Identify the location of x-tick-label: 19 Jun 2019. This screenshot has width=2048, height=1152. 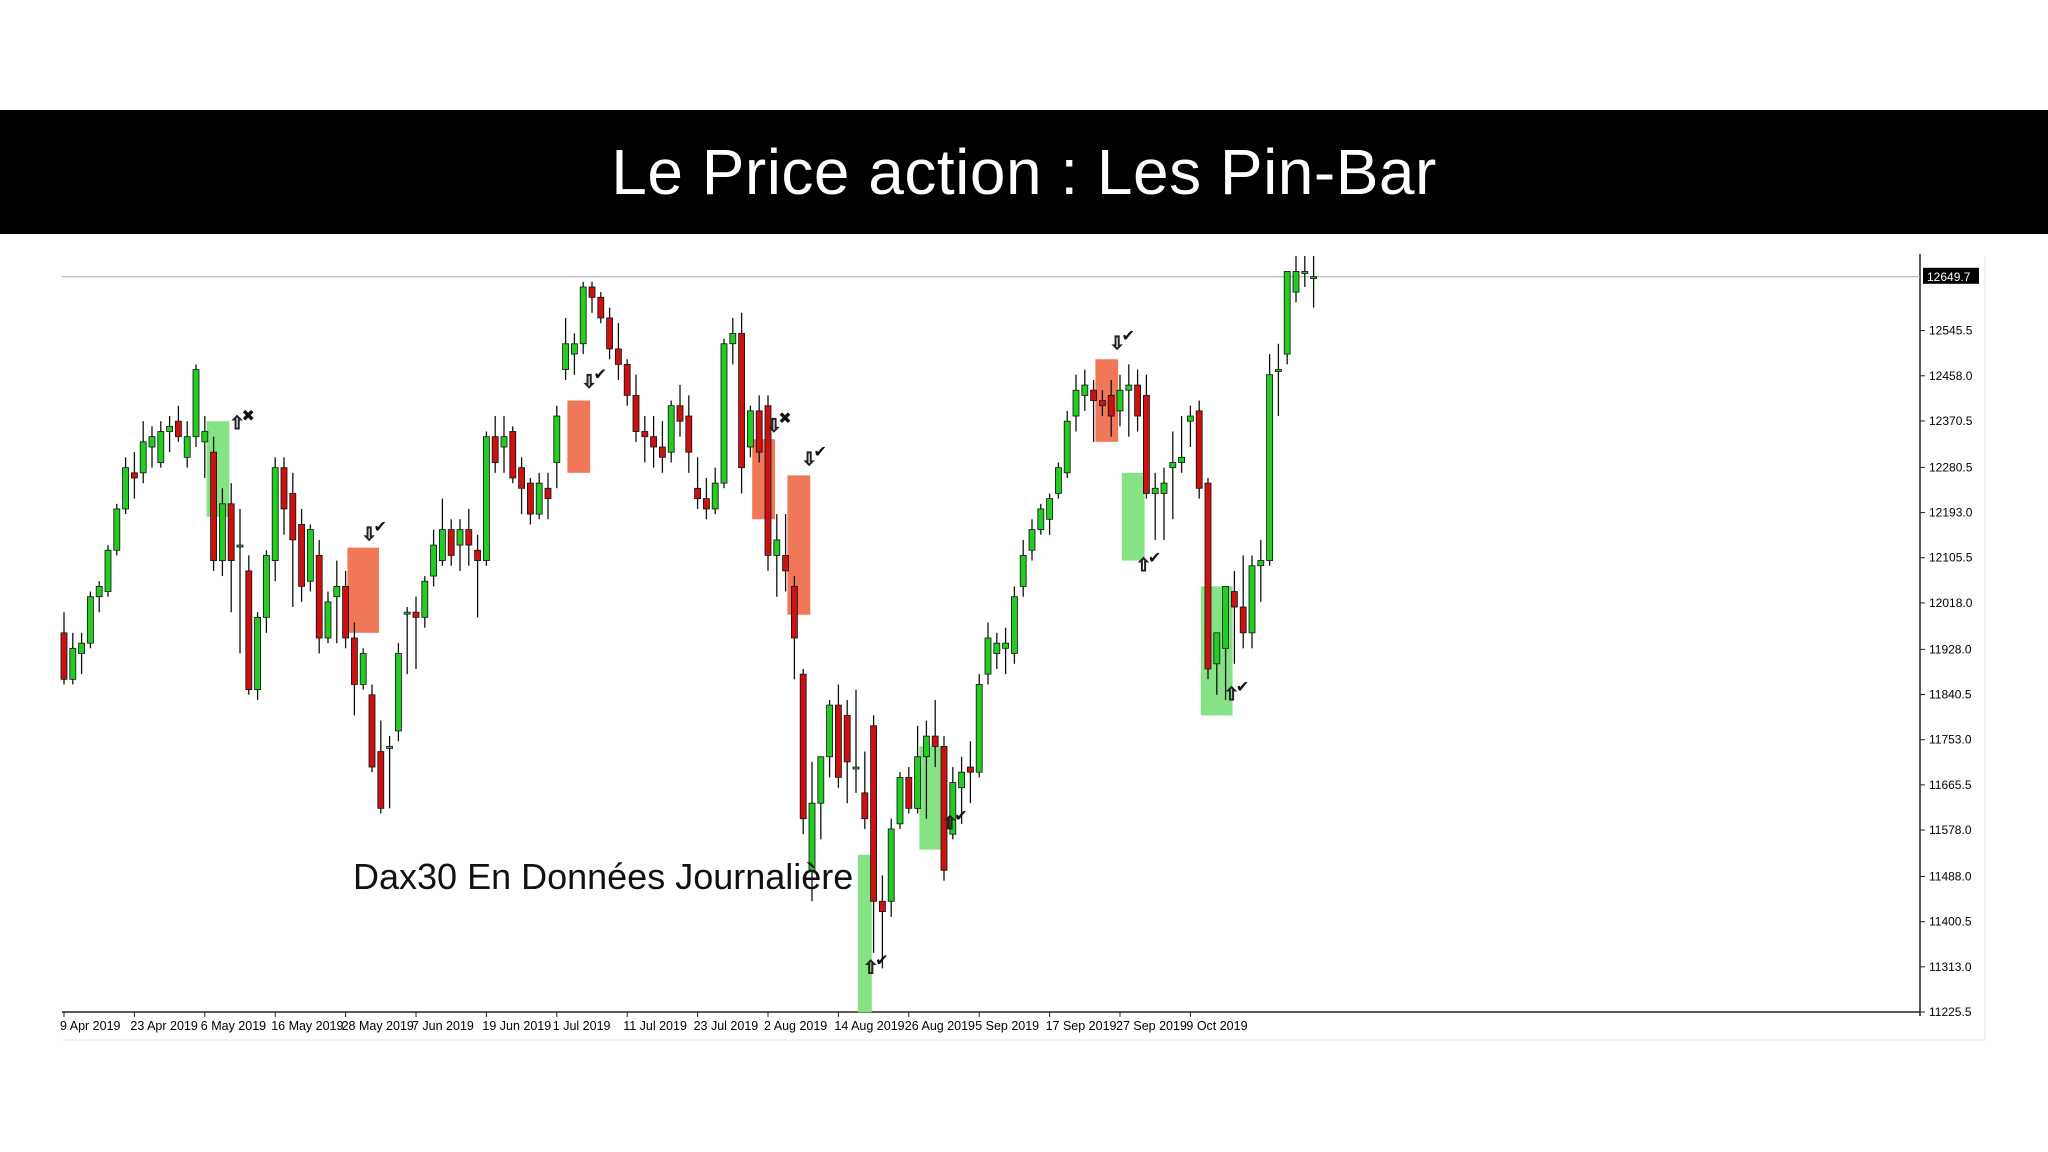
(516, 1026).